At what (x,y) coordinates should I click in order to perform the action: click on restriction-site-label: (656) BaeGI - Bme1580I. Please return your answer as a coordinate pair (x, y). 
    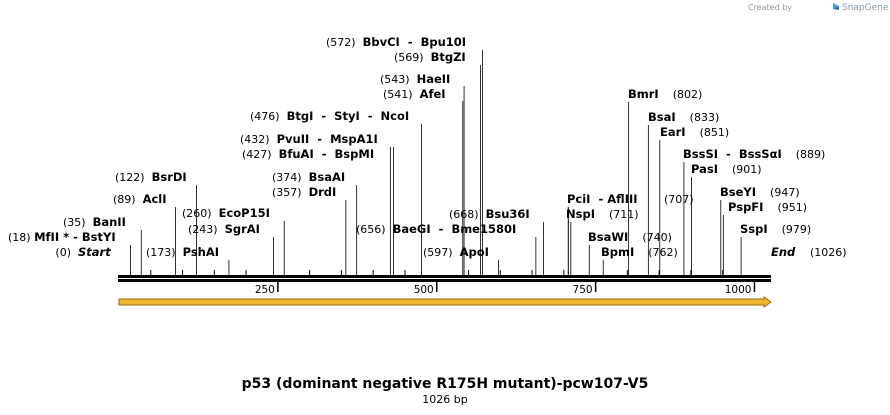
    Looking at the image, I should click on (436, 229).